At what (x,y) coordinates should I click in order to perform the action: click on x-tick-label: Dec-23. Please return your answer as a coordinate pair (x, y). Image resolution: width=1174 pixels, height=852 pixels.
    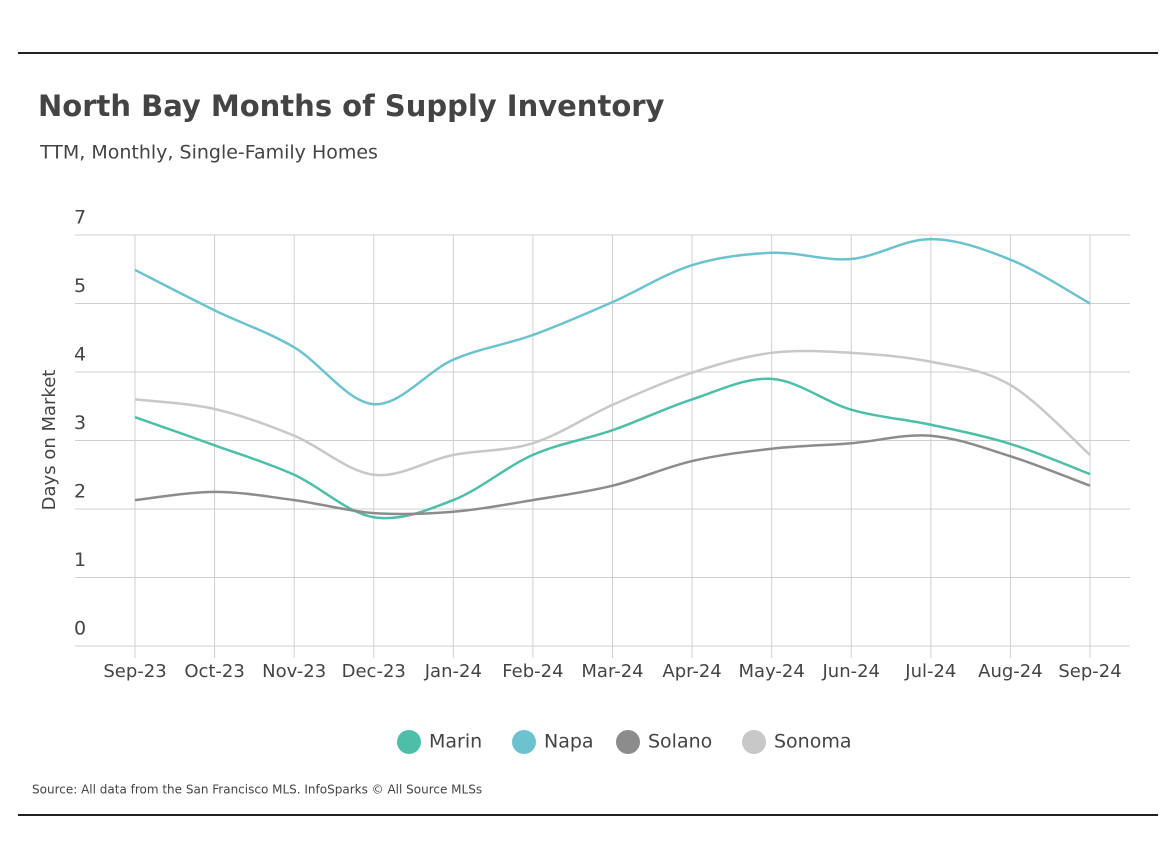
    Looking at the image, I should click on (374, 671).